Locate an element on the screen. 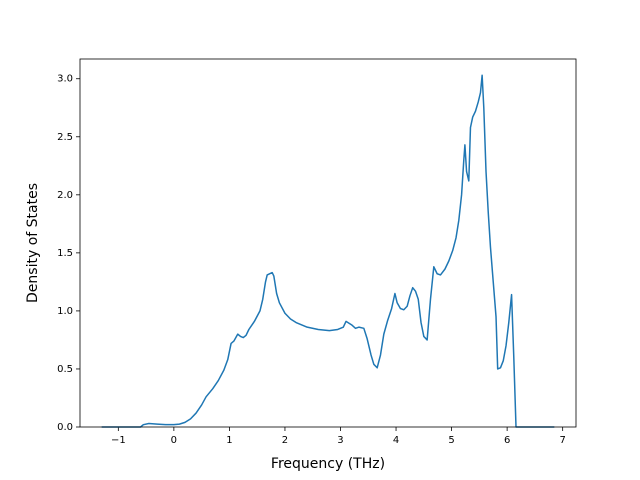 The image size is (640, 480). x-tick-label: −1 is located at coordinates (118, 440).